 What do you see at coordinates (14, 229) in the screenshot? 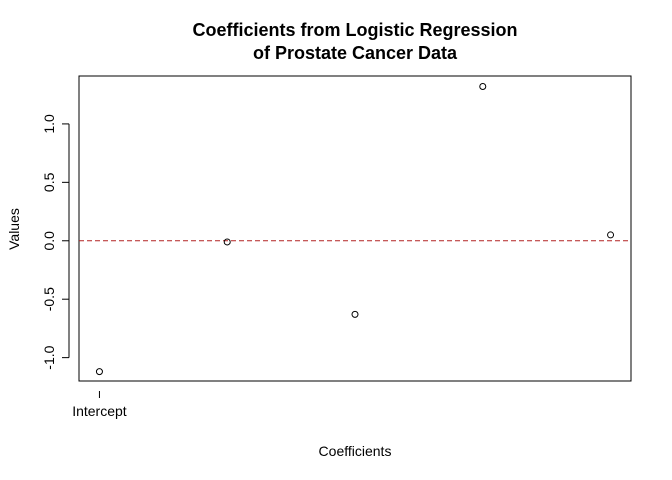
I see `y-axis-label: Values` at bounding box center [14, 229].